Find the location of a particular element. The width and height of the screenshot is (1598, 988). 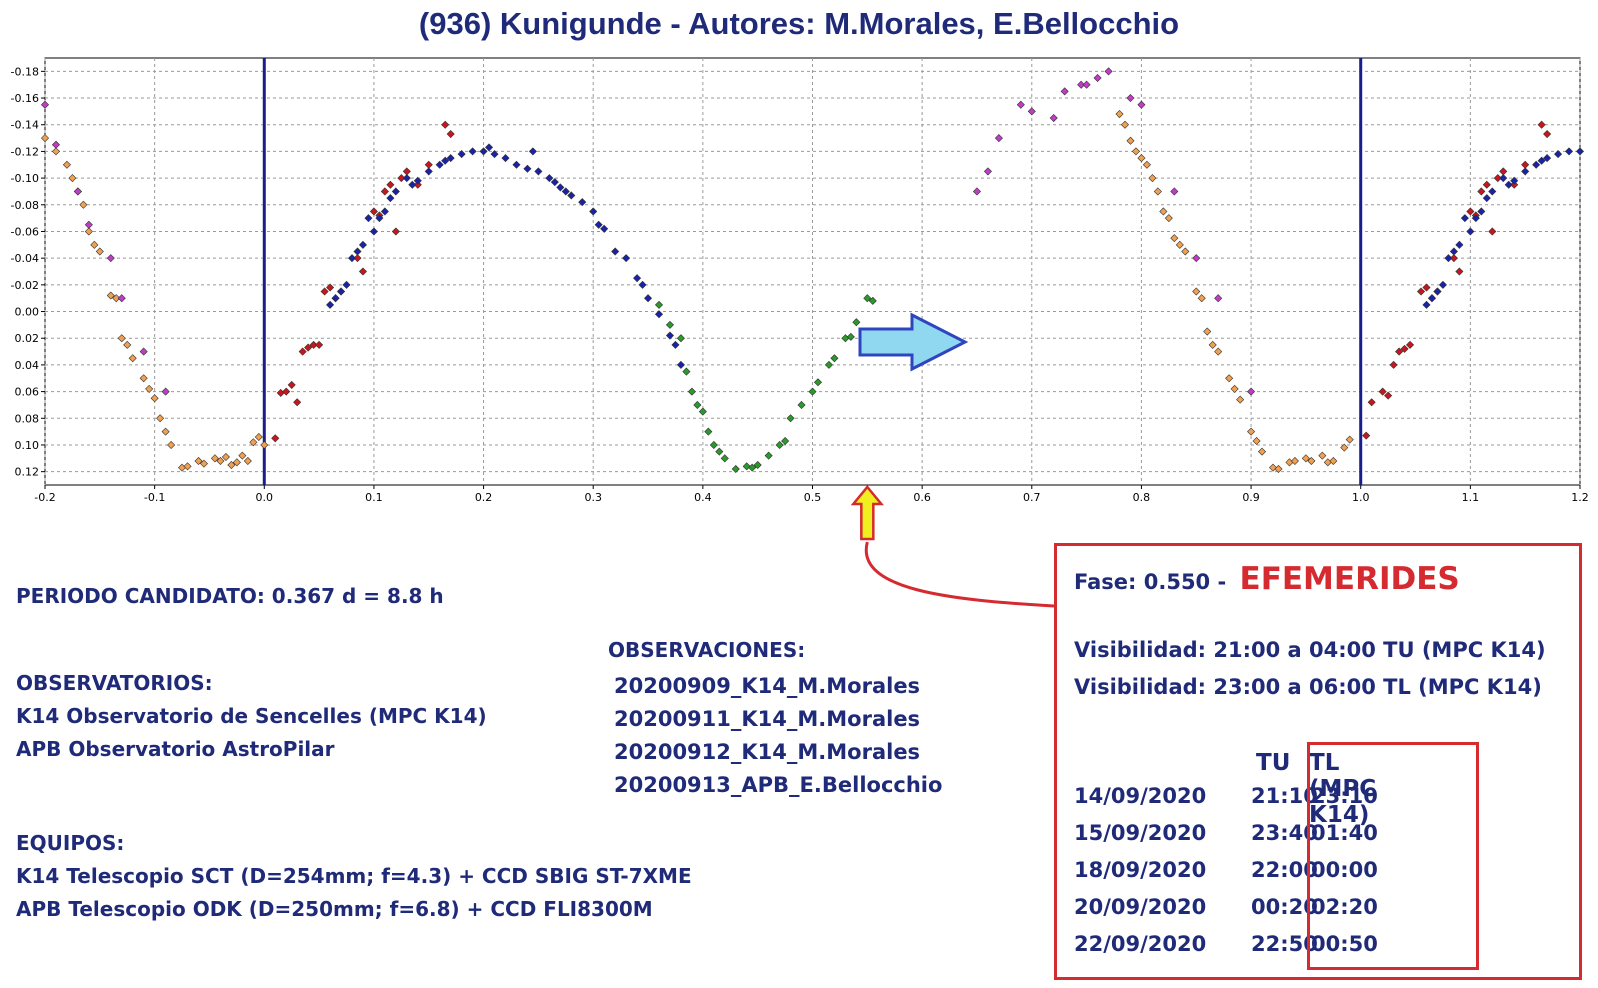

connector-line is located at coordinates (959, 574).